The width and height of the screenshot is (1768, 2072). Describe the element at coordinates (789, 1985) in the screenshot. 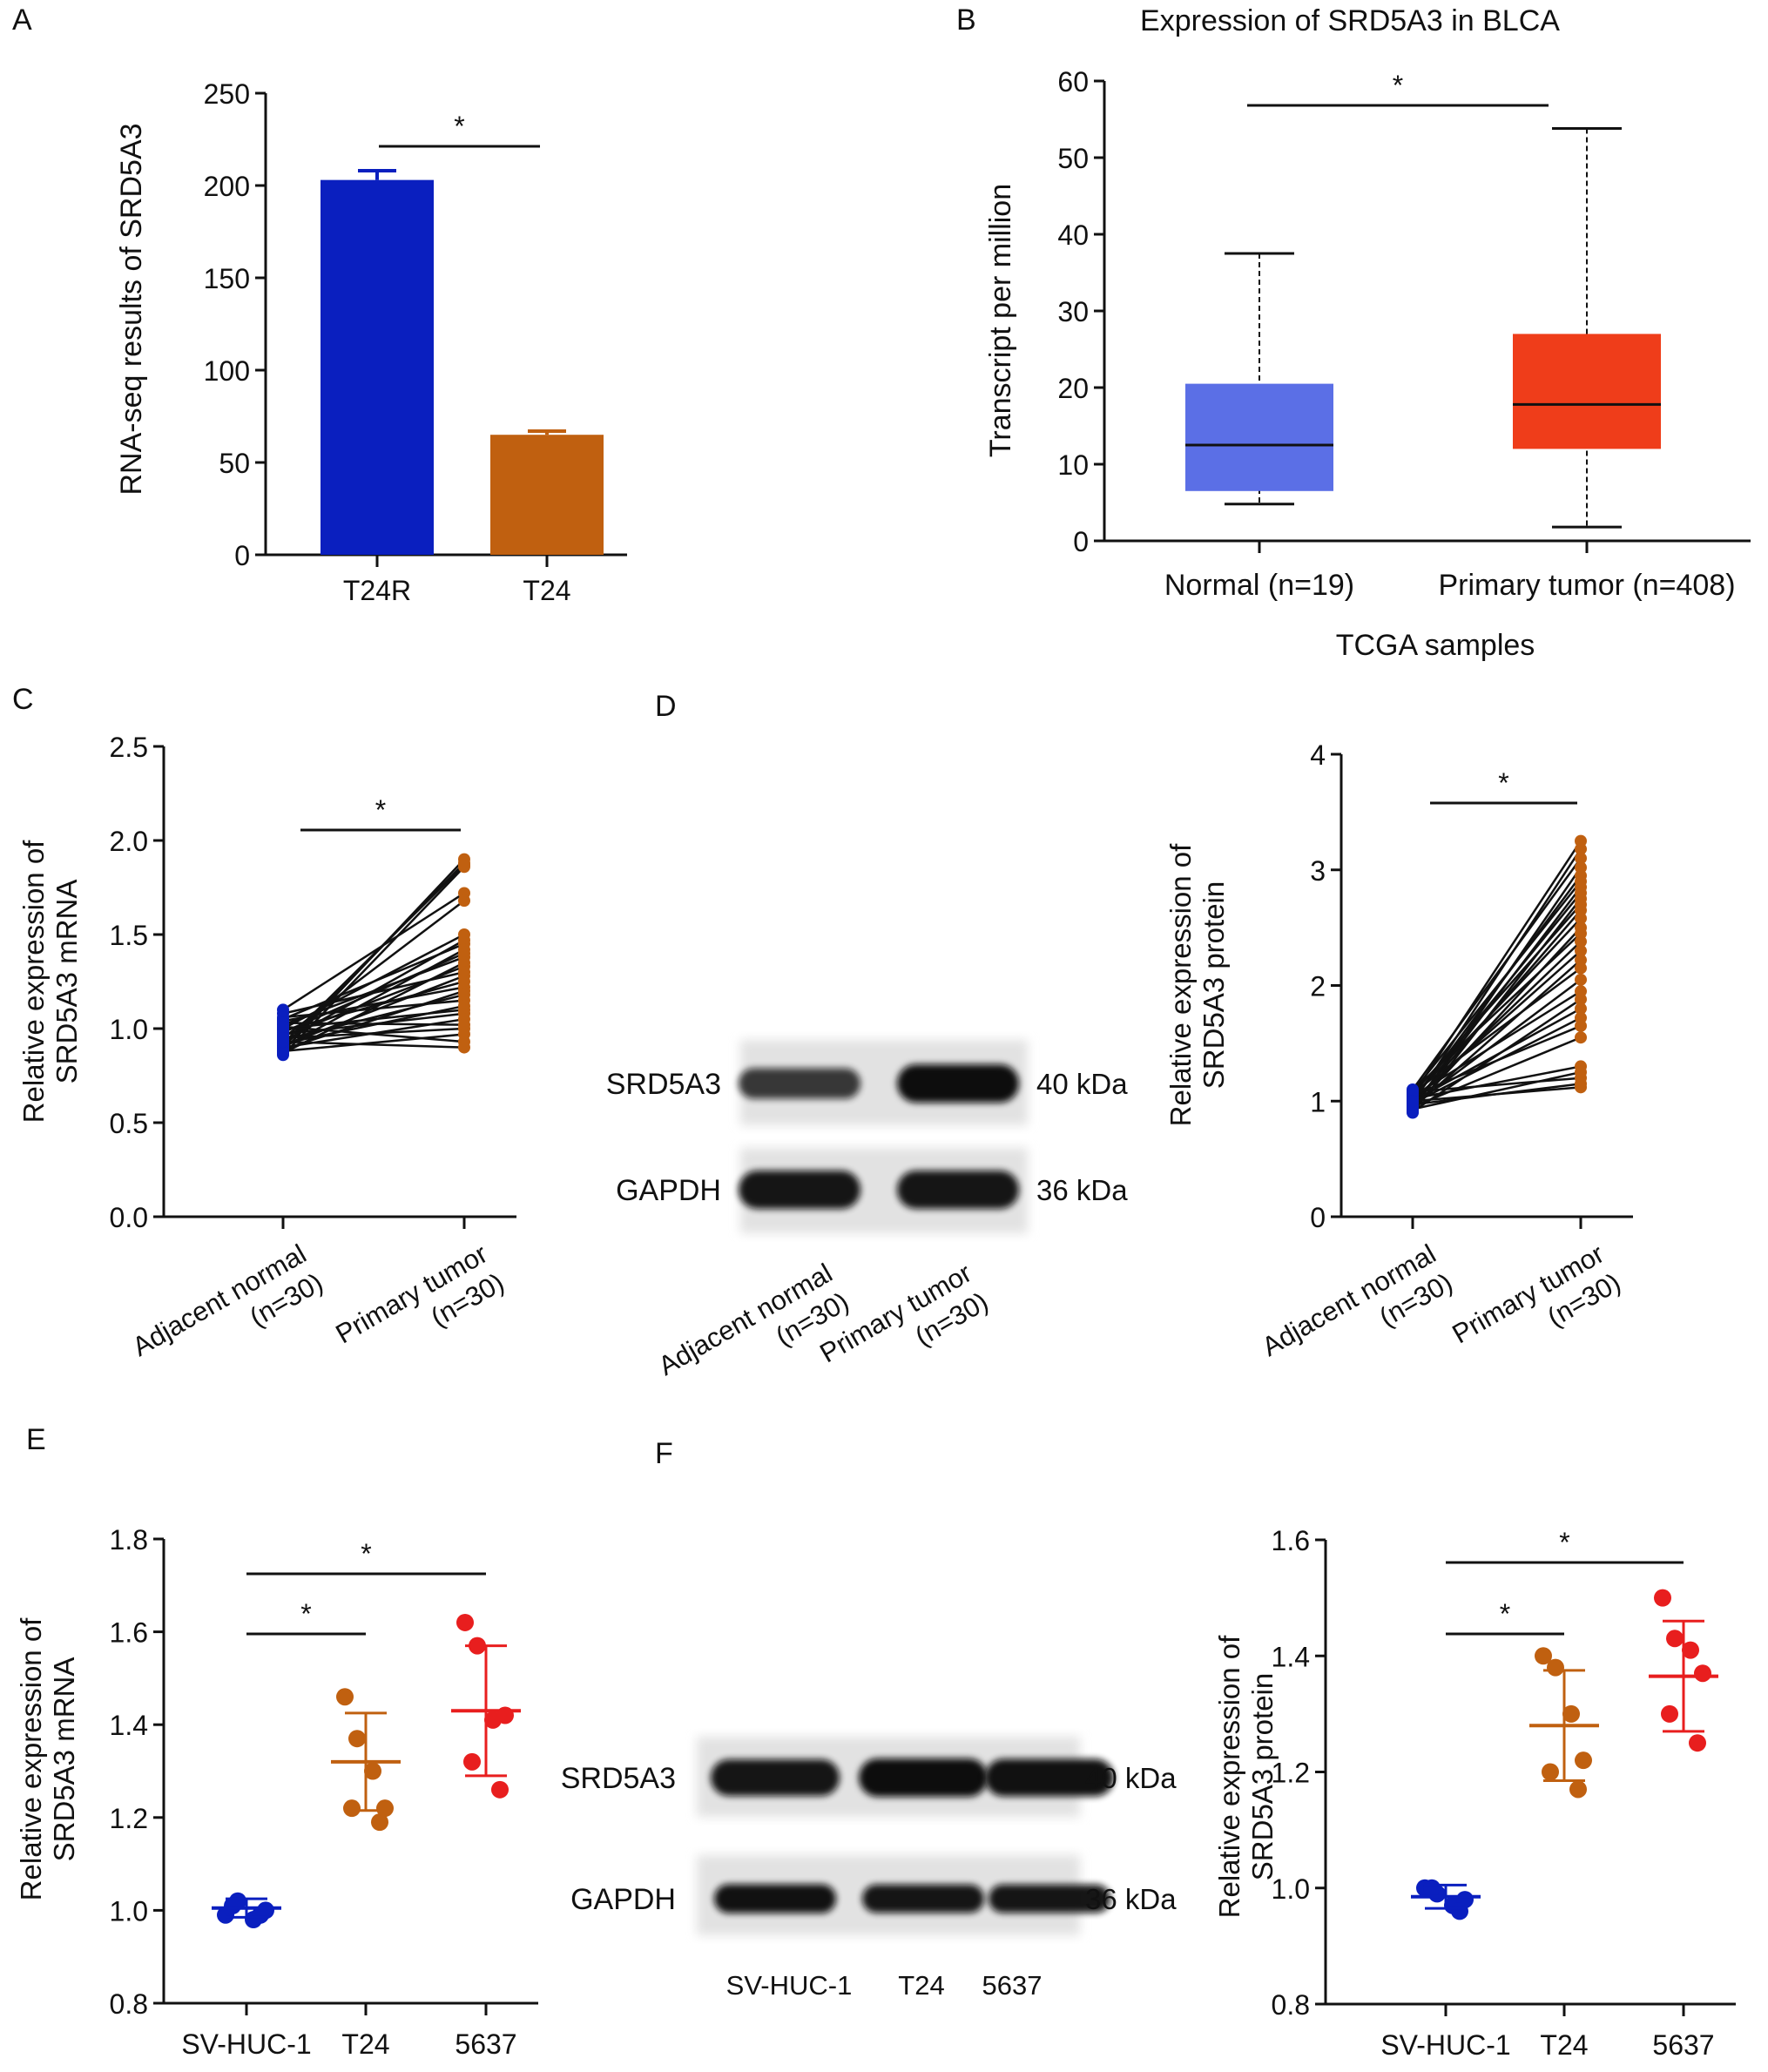

I see `blot-f-lane-label: SV-HUC-1` at that location.